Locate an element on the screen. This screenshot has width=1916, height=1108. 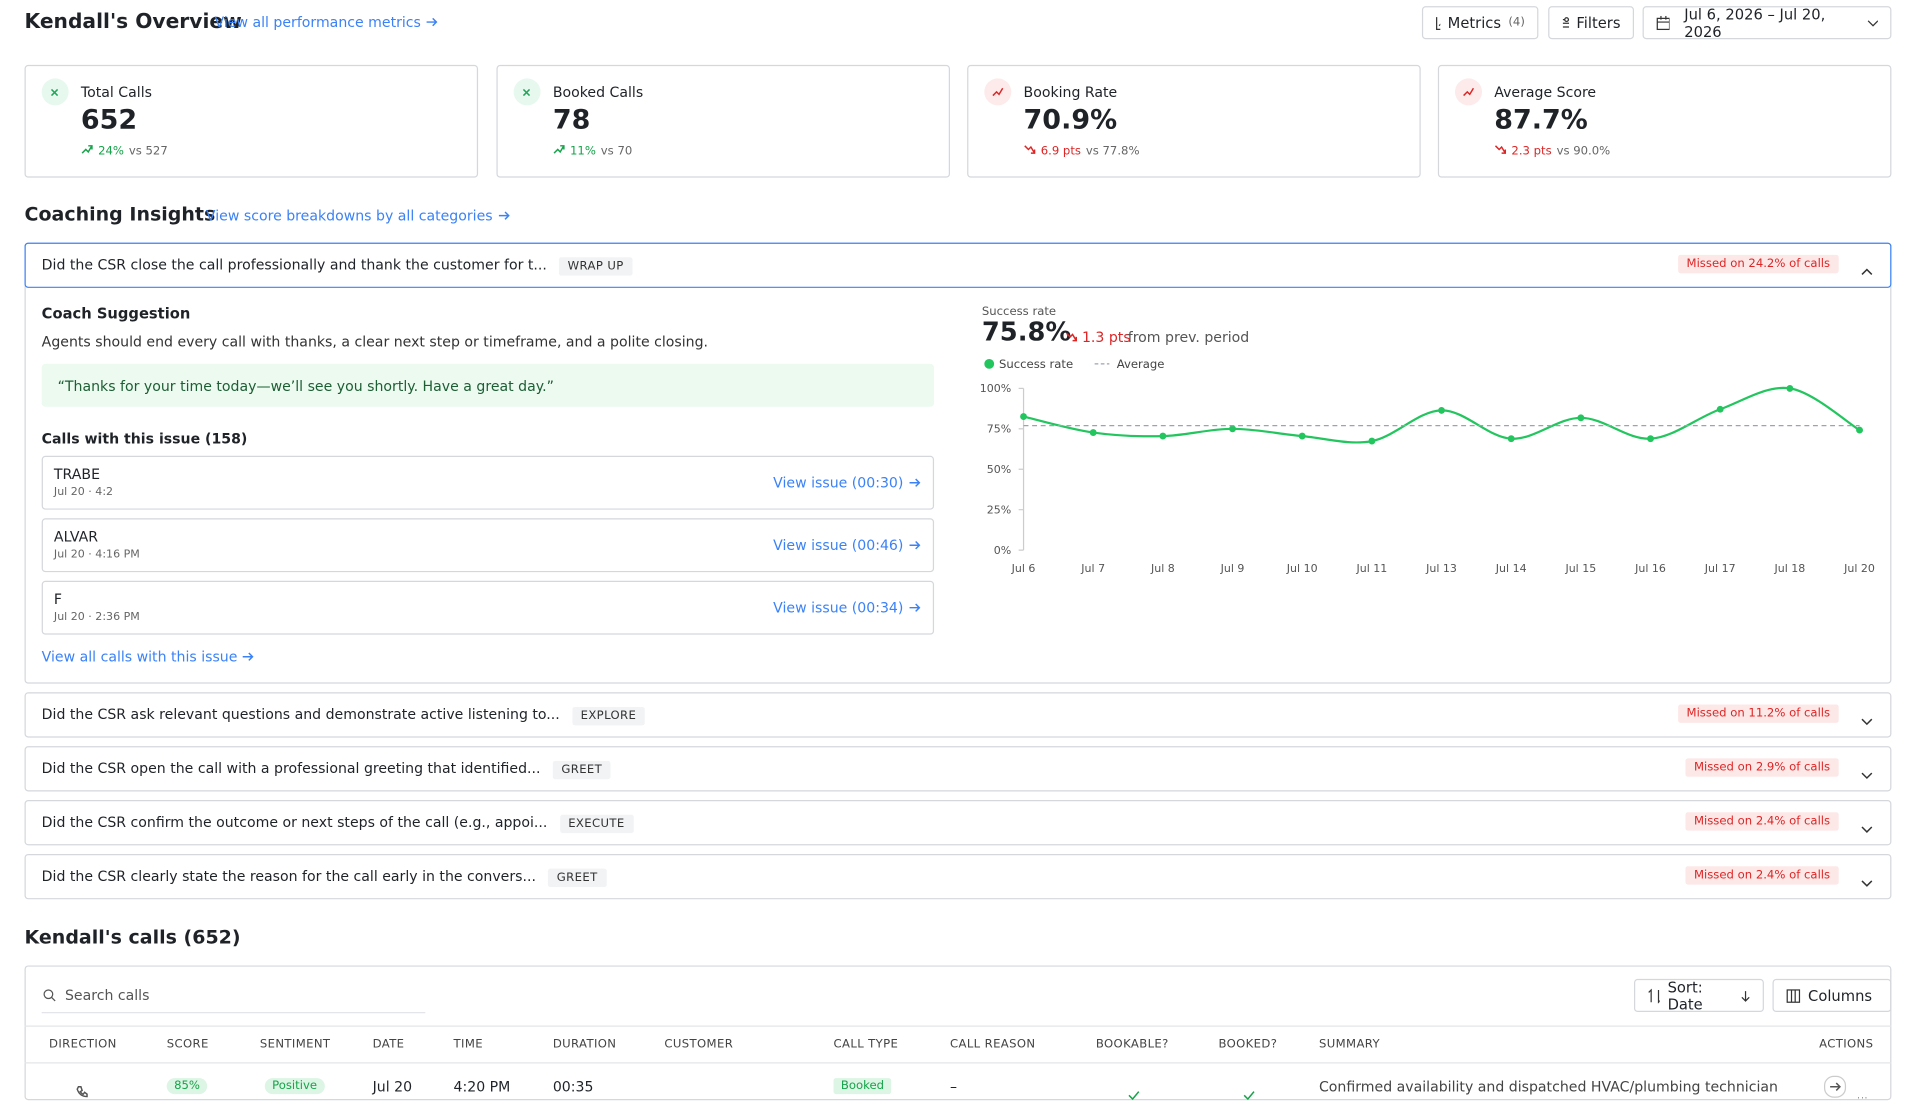
x-tick-label: Jul 18 is located at coordinates (1789, 568).